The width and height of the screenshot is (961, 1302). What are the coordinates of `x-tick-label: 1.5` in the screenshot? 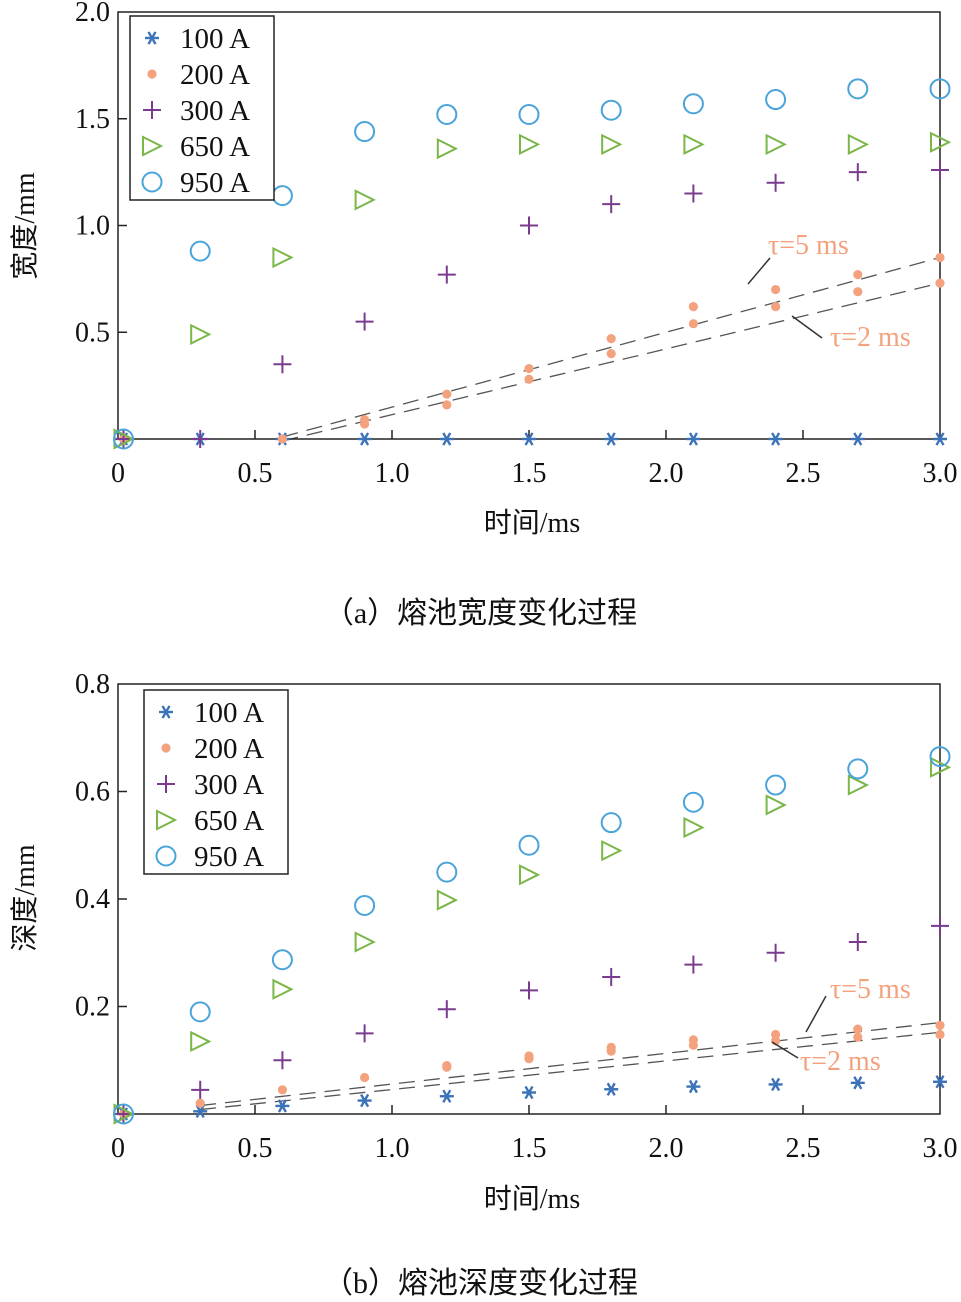 It's located at (529, 473).